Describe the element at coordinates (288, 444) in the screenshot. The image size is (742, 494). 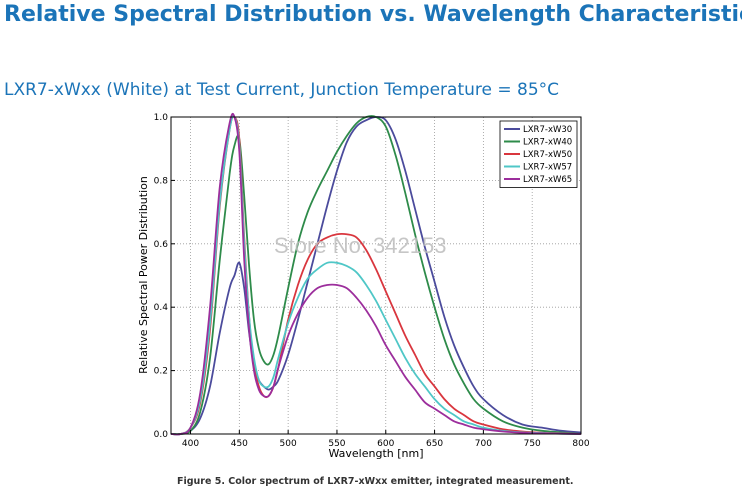
I see `x-tick-label: 500` at that location.